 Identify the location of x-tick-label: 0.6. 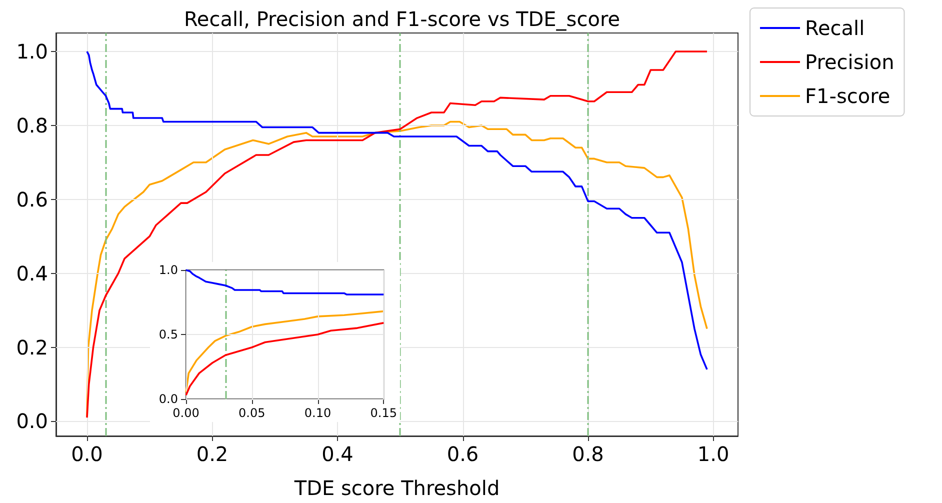
(462, 454).